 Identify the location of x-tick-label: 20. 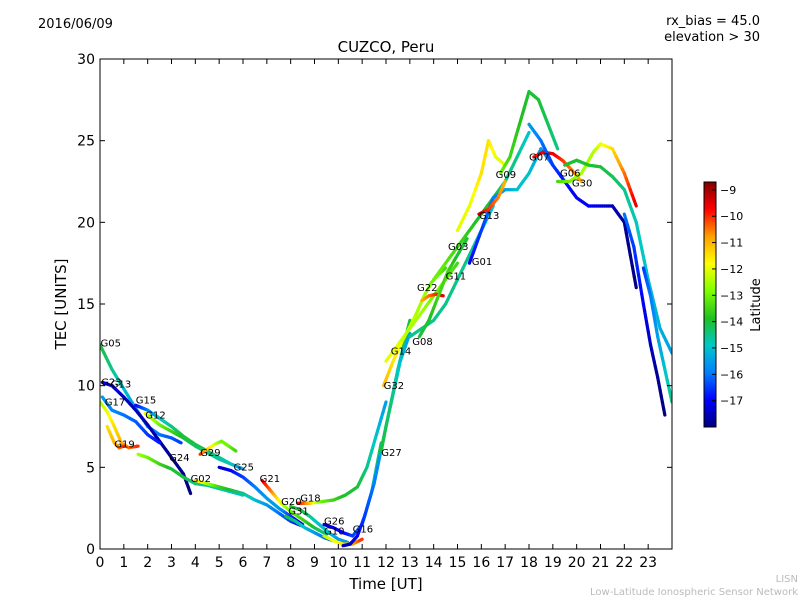
(577, 563).